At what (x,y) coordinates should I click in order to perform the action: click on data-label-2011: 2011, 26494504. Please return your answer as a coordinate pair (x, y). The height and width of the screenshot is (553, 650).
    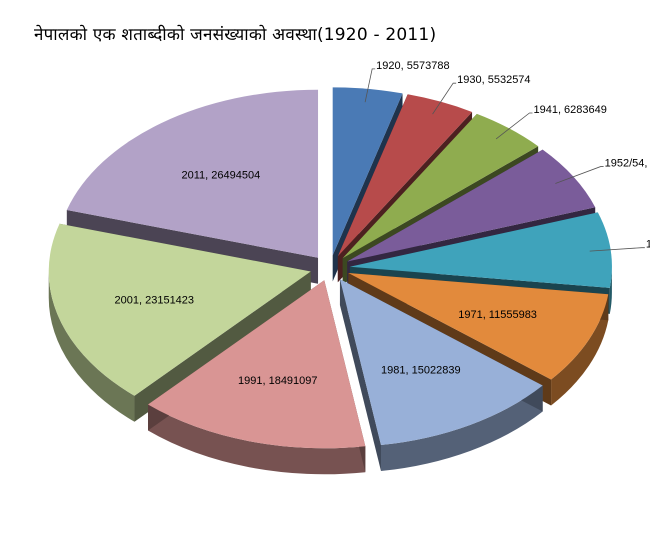
    Looking at the image, I should click on (220, 175).